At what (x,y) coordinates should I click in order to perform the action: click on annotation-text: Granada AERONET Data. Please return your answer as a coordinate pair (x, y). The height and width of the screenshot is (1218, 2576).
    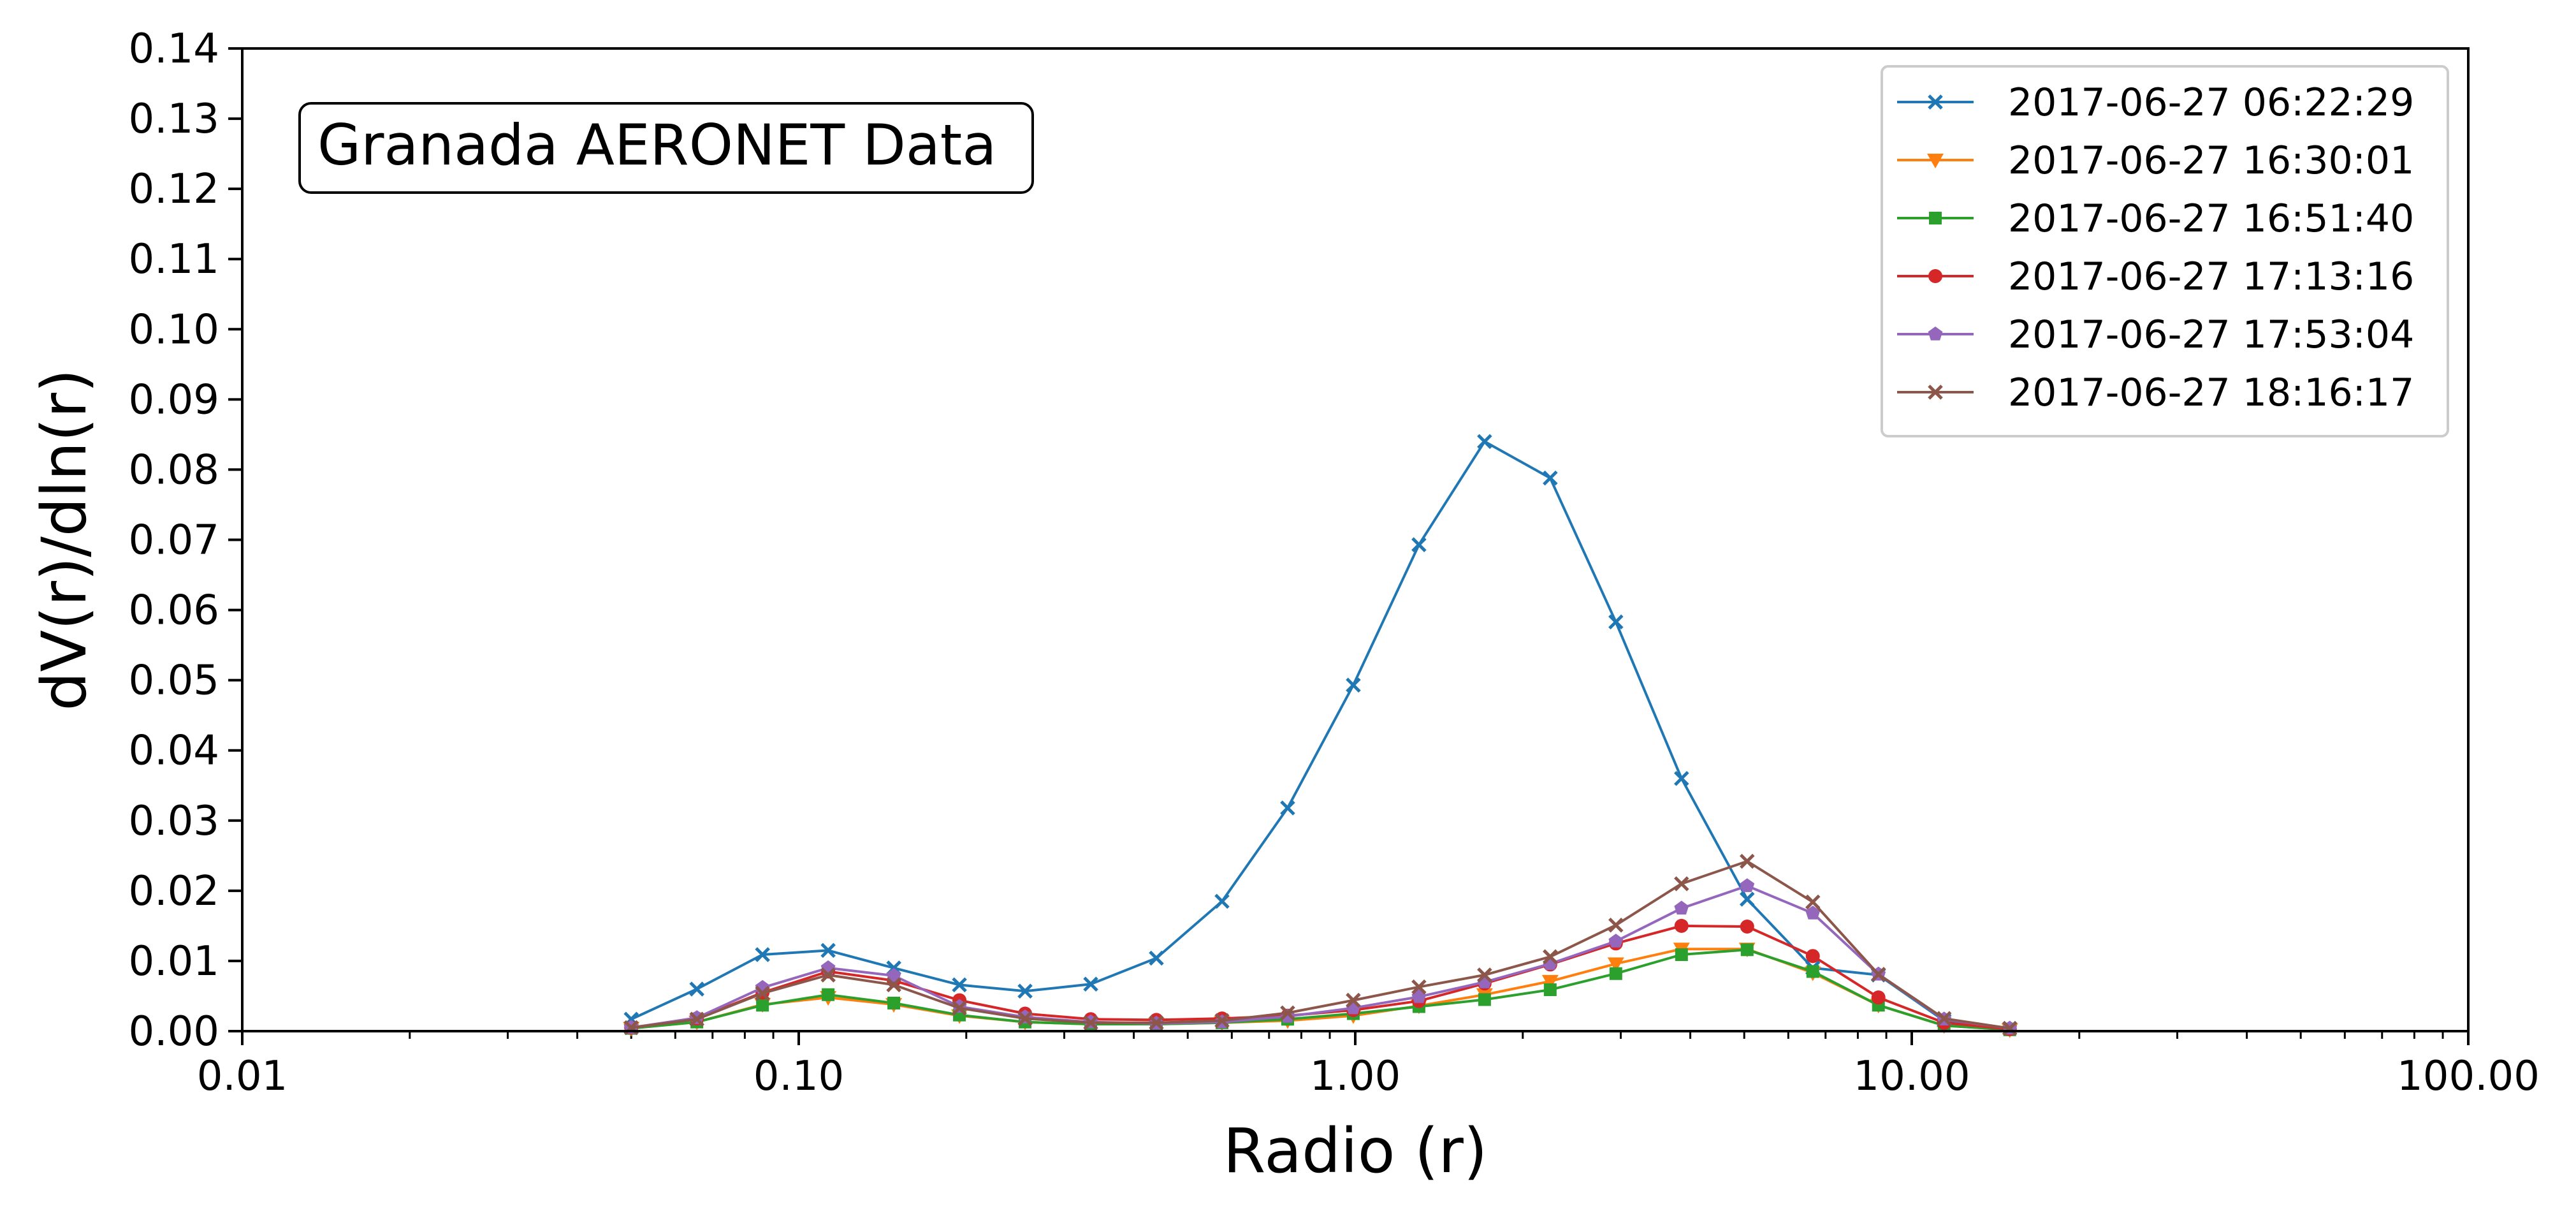
    Looking at the image, I should click on (656, 145).